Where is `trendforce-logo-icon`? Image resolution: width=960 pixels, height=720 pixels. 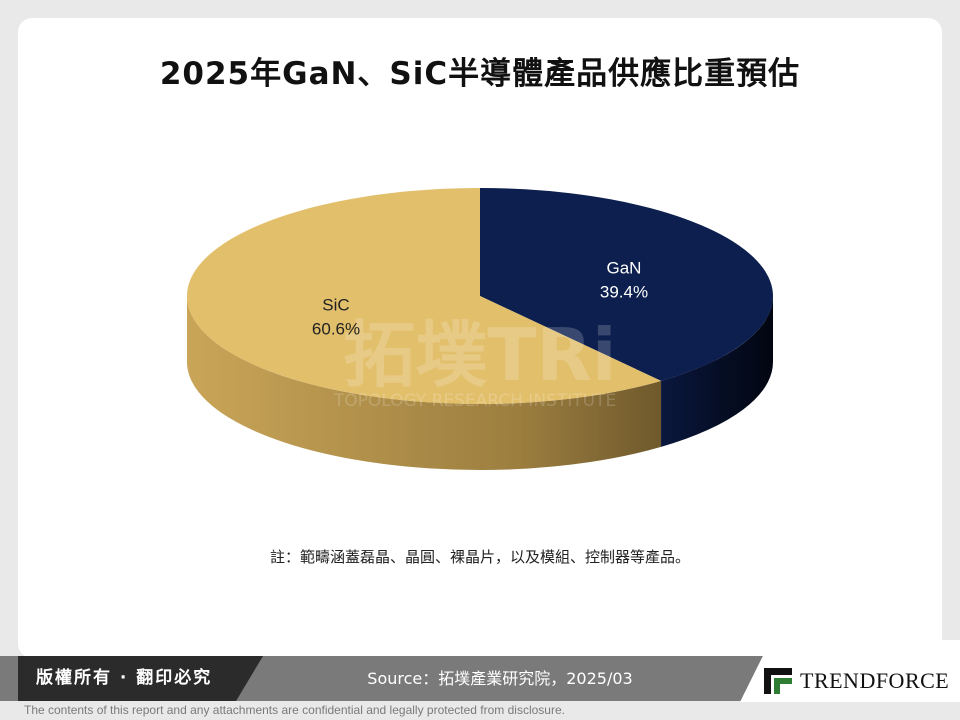 trendforce-logo-icon is located at coordinates (778, 681).